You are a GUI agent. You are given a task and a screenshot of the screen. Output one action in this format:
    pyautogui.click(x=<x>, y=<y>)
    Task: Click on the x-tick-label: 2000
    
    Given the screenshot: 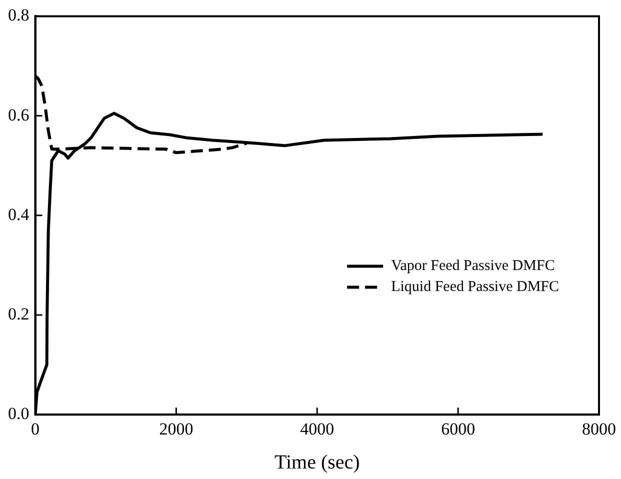 What is the action you would take?
    pyautogui.click(x=176, y=428)
    